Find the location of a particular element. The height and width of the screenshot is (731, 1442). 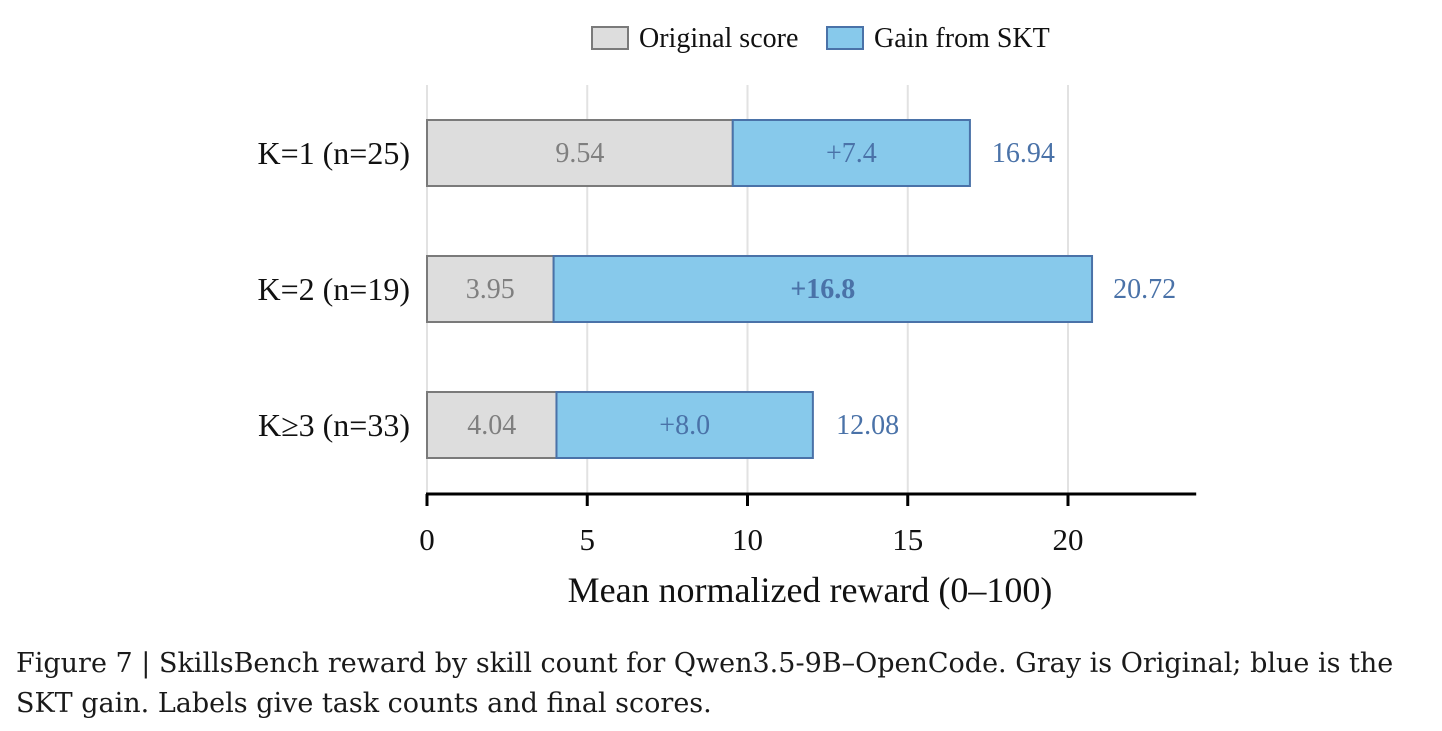

y-label-1: K=2 (n=19) is located at coordinates (333, 289).